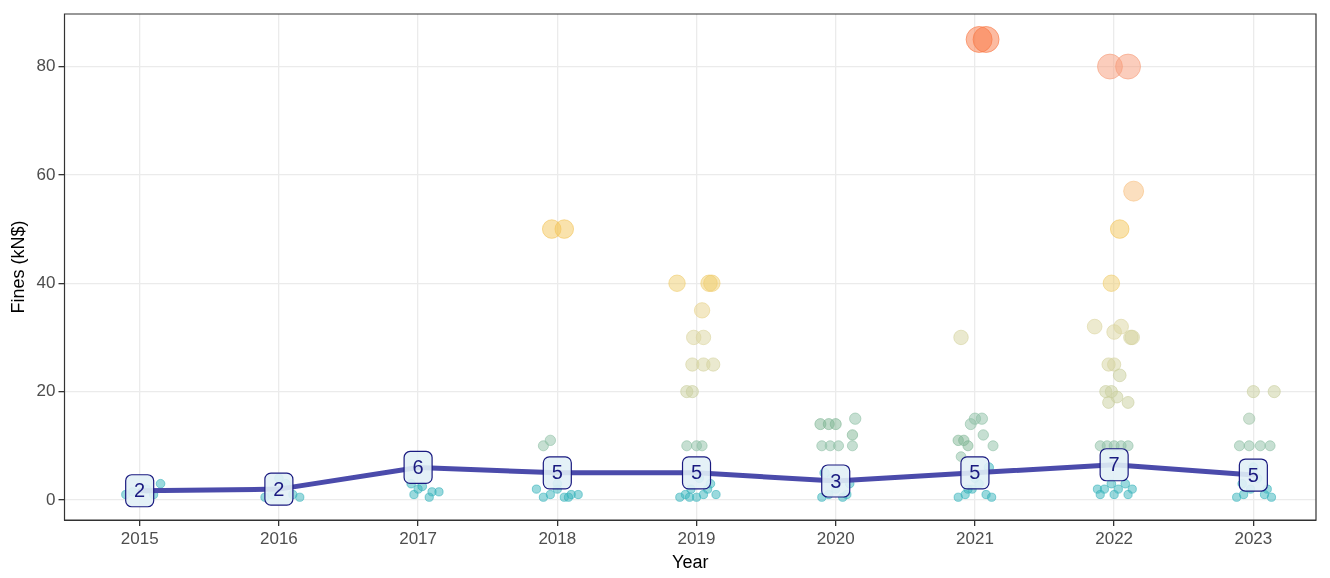  What do you see at coordinates (46, 391) in the screenshot?
I see `y-tick-label: 20` at bounding box center [46, 391].